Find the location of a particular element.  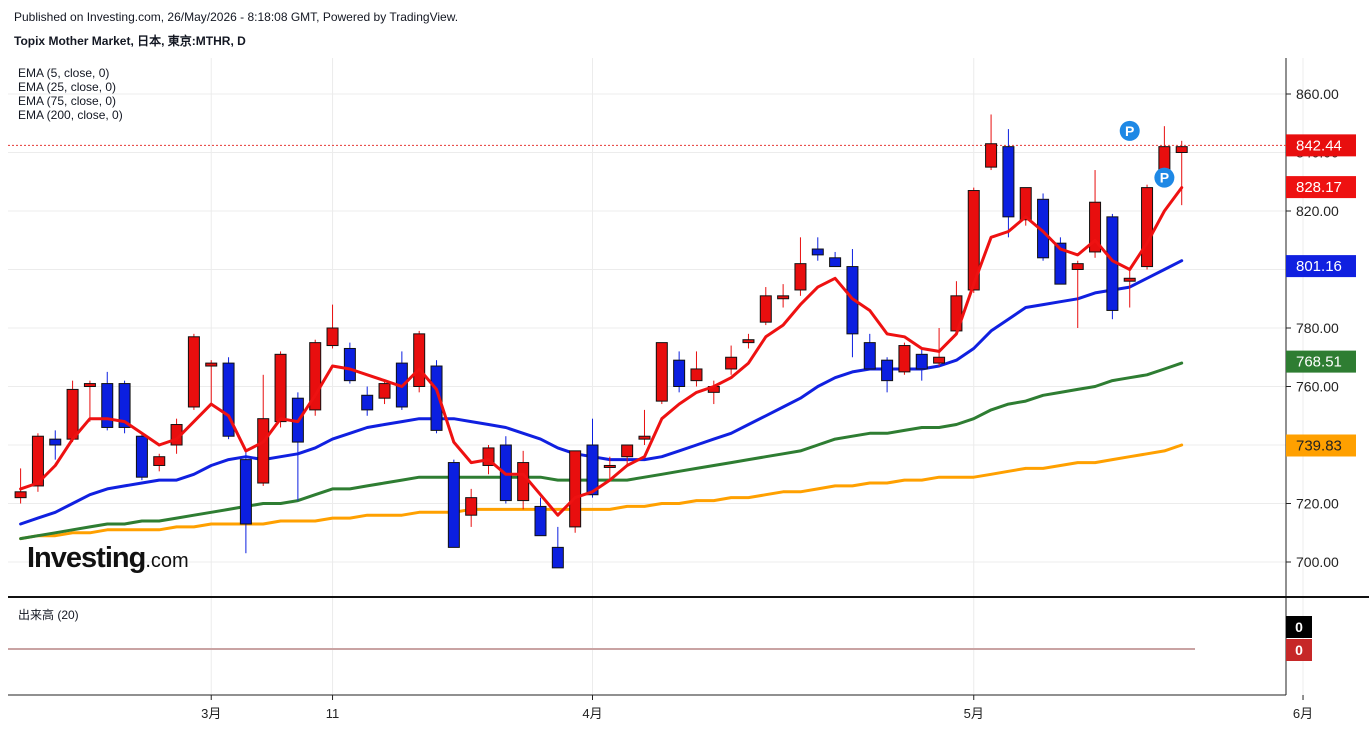

badge-ema25: 801.16 is located at coordinates (1319, 266).